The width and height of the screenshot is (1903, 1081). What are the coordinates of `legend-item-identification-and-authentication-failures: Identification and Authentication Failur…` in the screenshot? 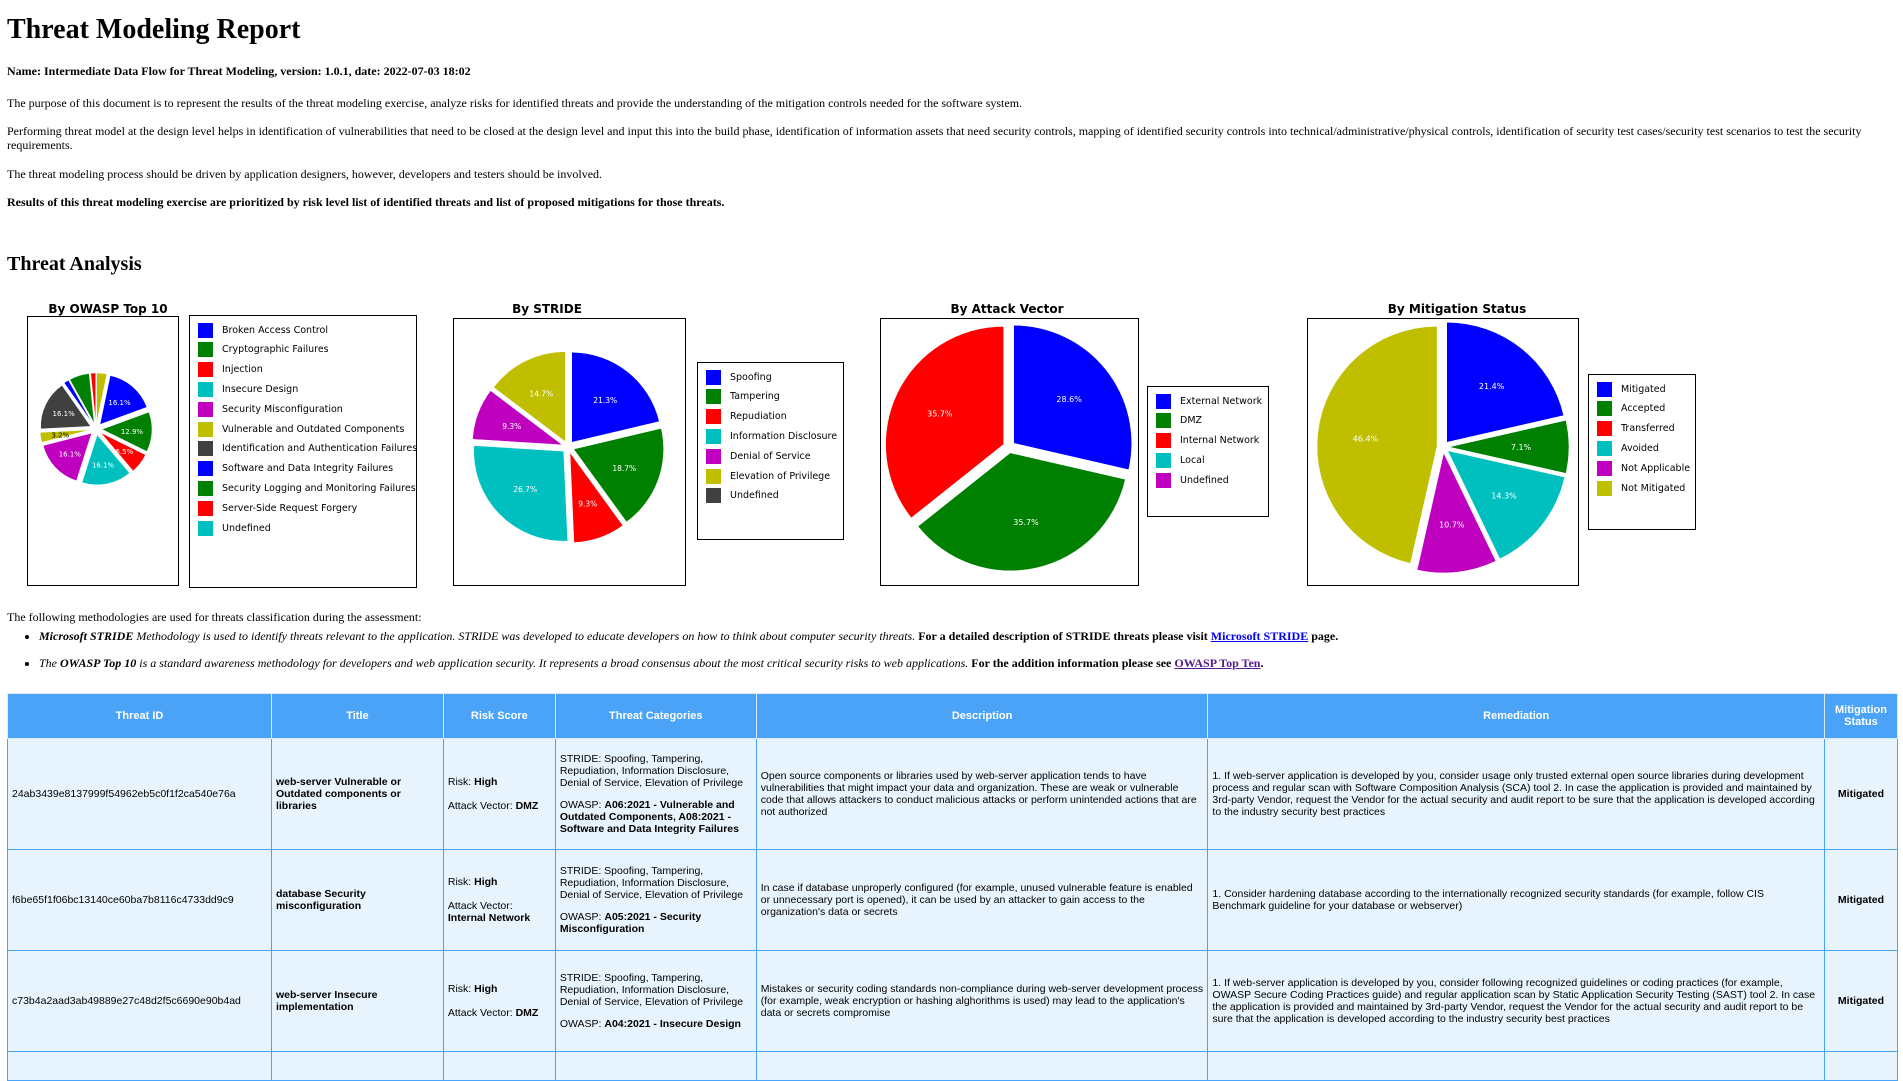 It's located at (307, 449).